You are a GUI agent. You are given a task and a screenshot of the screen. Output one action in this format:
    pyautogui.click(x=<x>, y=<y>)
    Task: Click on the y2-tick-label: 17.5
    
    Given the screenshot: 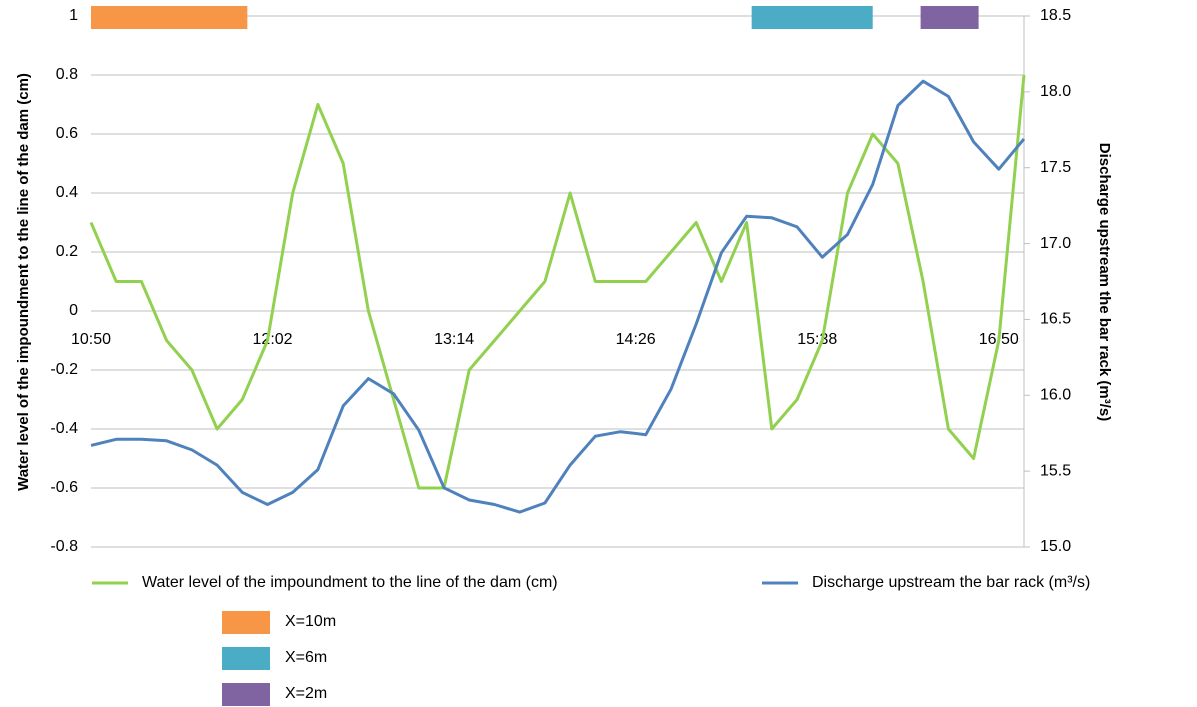 What is the action you would take?
    pyautogui.click(x=1055, y=167)
    